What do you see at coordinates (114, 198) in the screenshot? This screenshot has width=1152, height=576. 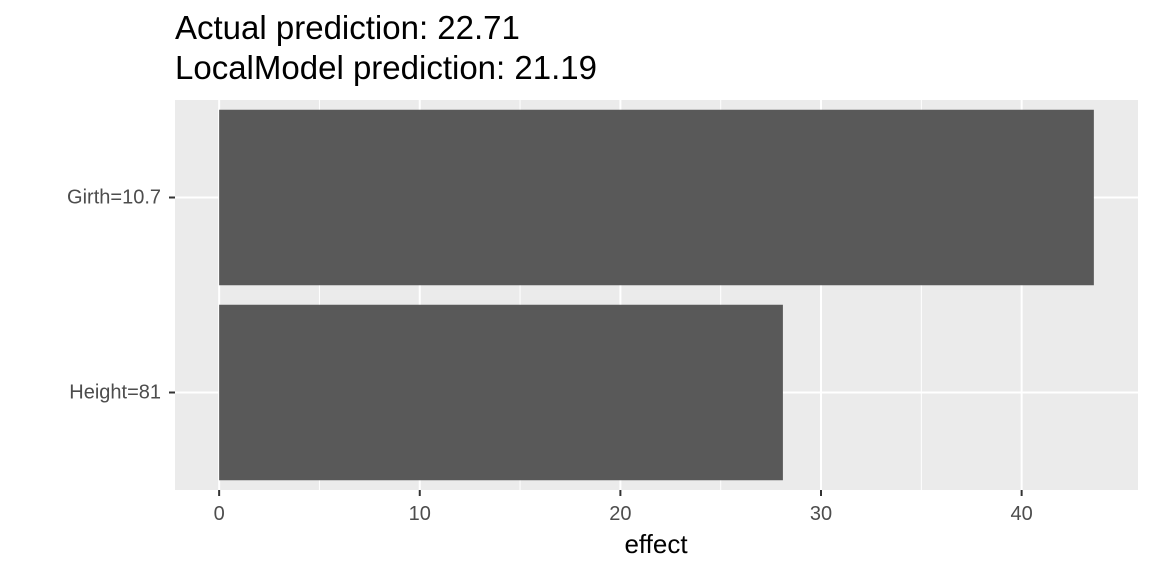 I see `y-tick-label: Girth=10.7` at bounding box center [114, 198].